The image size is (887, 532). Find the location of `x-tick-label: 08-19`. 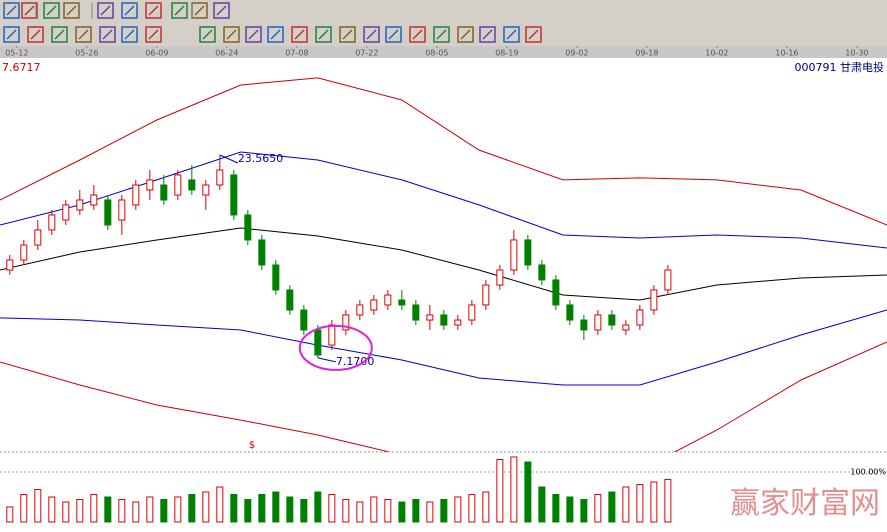

x-tick-label: 08-19 is located at coordinates (506, 53).